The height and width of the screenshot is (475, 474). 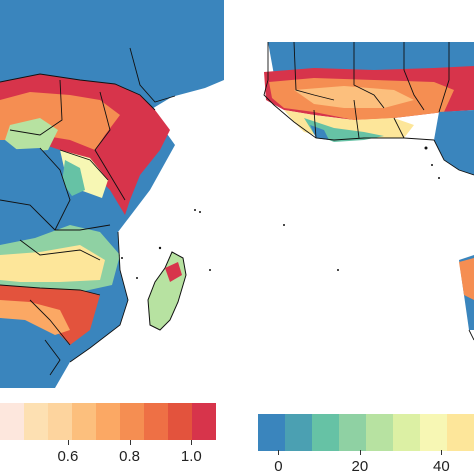 I want to click on coastal-blue, so click(x=319, y=132).